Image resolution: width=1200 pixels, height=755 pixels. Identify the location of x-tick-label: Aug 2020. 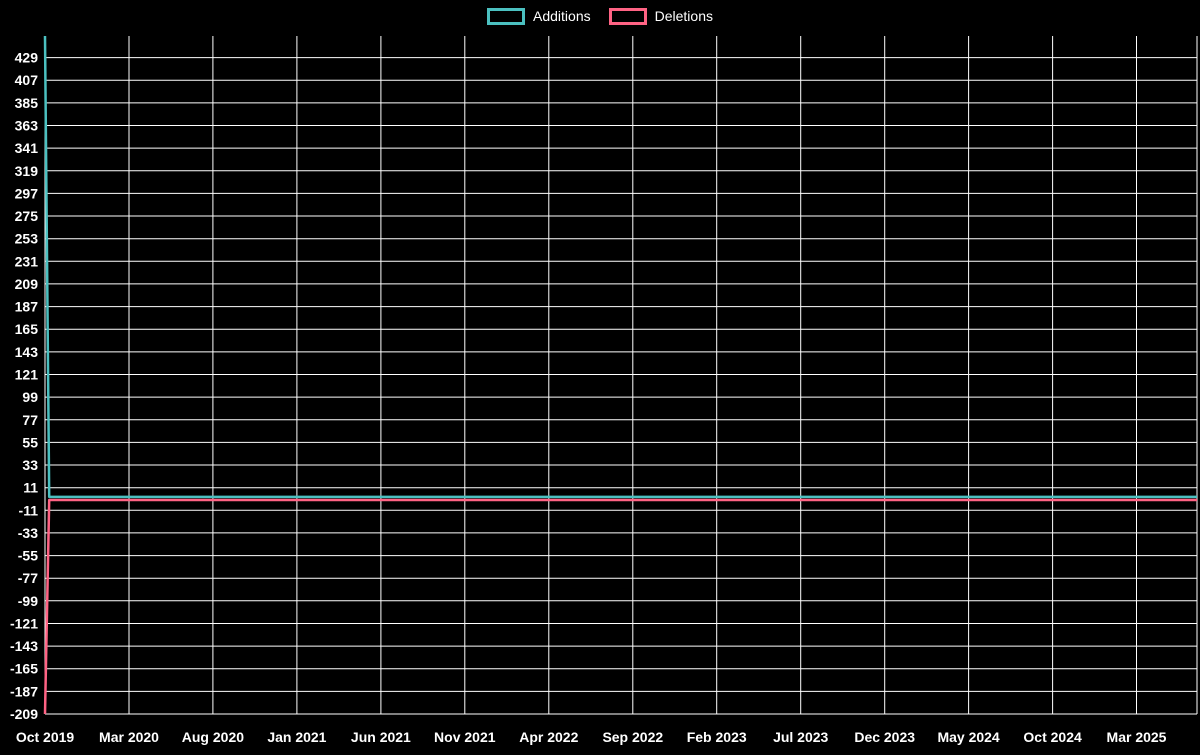
(213, 737).